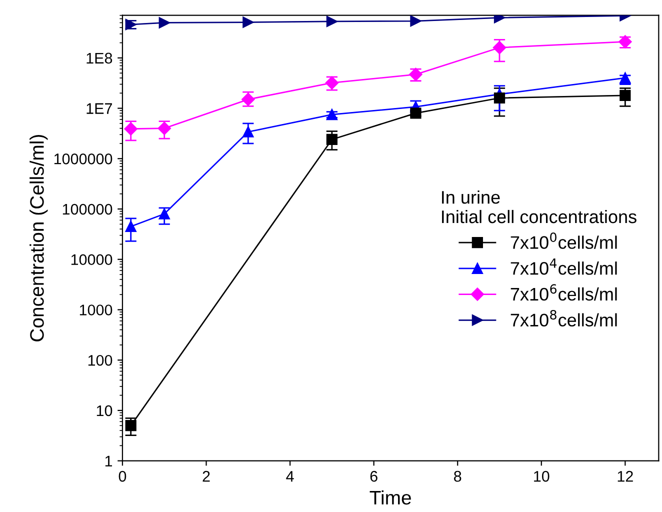  Describe the element at coordinates (100, 360) in the screenshot. I see `y-tick-label: 100` at that location.